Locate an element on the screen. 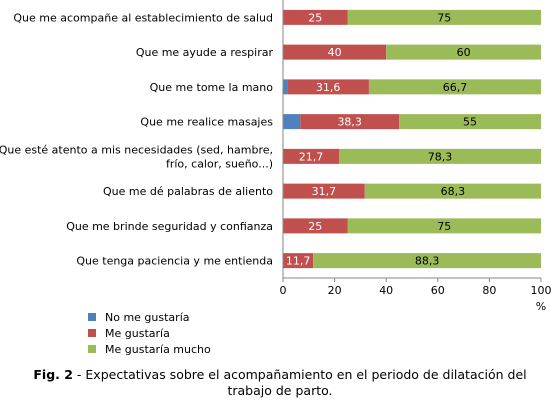 The height and width of the screenshot is (401, 560). legend-item: Me gustaría mucho is located at coordinates (149, 349).